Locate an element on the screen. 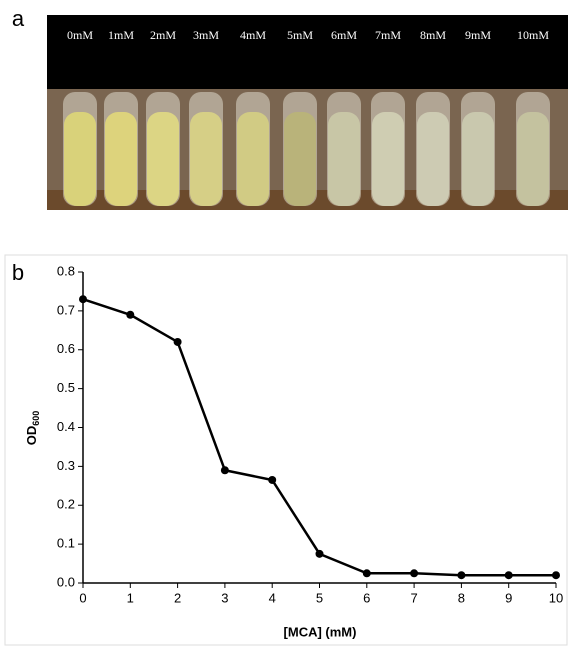 This screenshot has height=646, width=570. tube-label: 1mM is located at coordinates (121, 35).